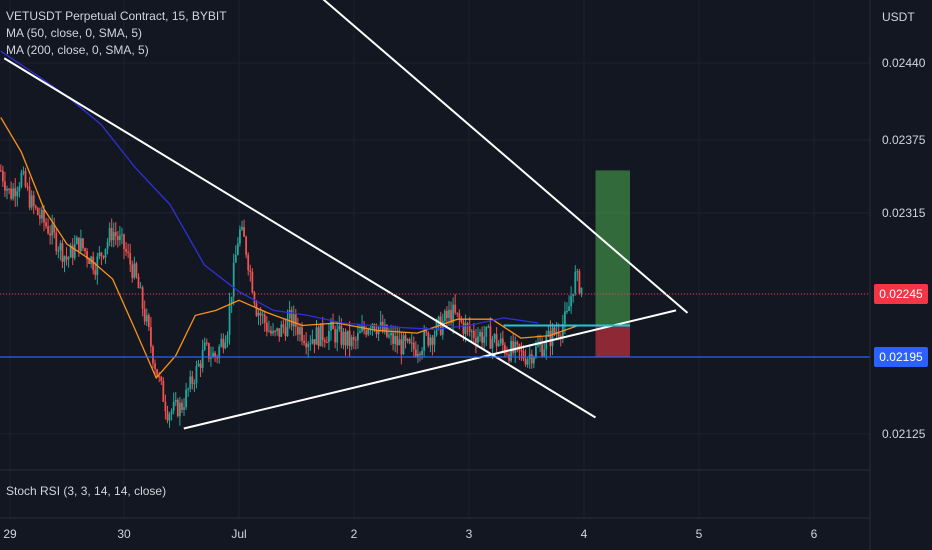 The image size is (932, 550). I want to click on stoch-rsi-label: Stoch RSI (3, 3, 14, 14, close), so click(86, 491).